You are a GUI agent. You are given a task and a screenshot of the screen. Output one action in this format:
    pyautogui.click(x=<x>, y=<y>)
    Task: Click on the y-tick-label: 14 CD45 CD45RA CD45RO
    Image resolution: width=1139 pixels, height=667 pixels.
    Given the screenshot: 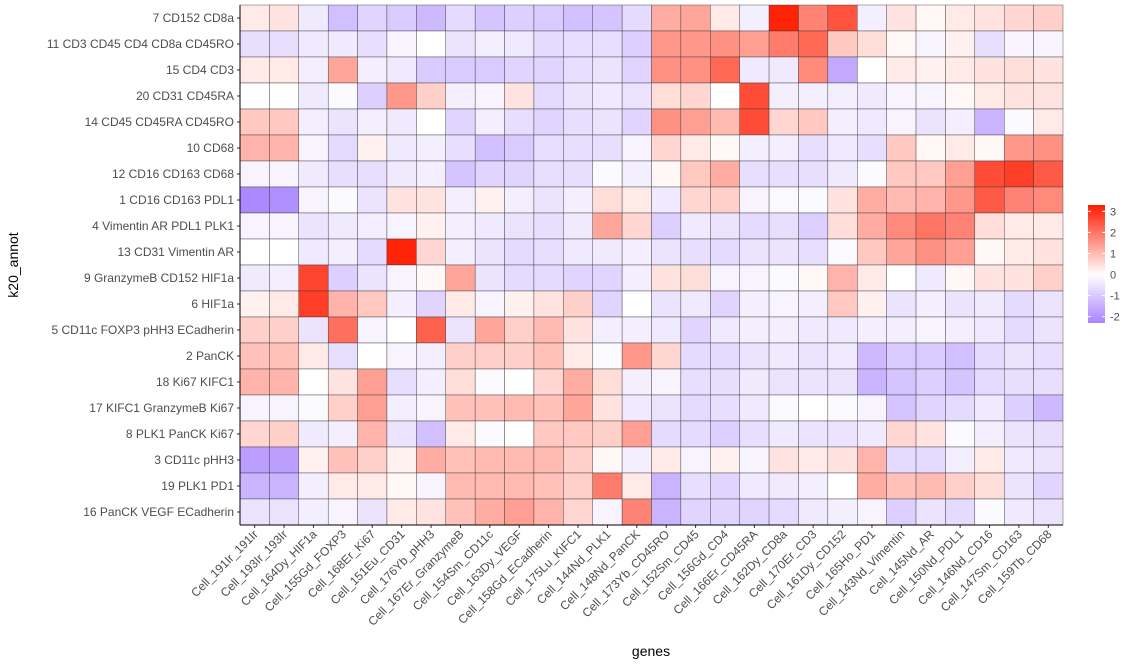 What is the action you would take?
    pyautogui.click(x=159, y=122)
    